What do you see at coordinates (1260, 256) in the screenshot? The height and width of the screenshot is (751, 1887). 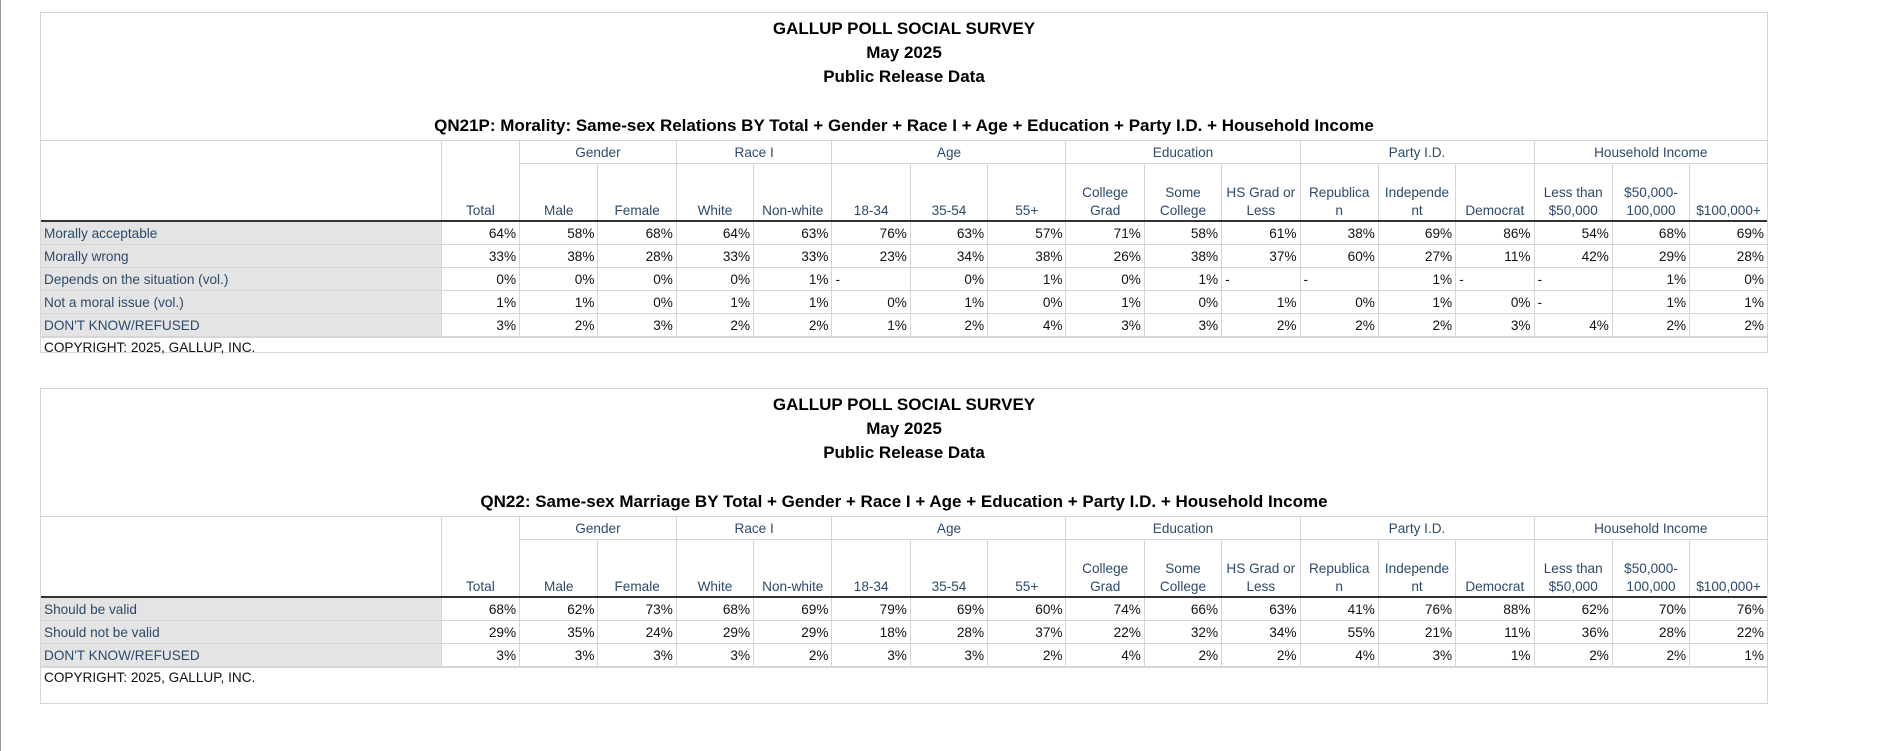 I see `table-cell: 37%` at bounding box center [1260, 256].